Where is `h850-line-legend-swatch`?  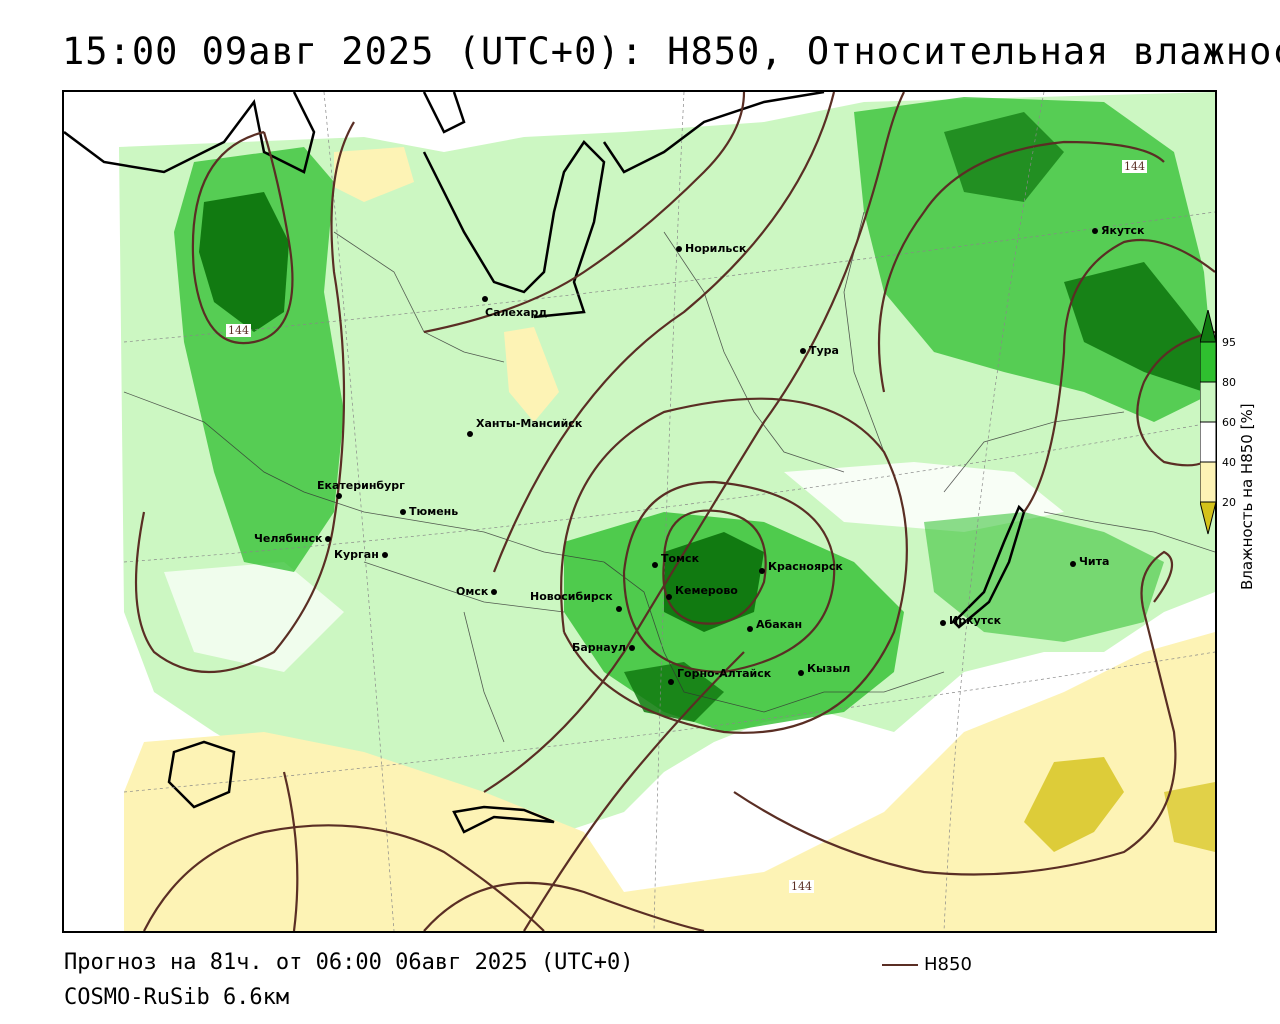
h850-line-legend-swatch is located at coordinates (900, 965).